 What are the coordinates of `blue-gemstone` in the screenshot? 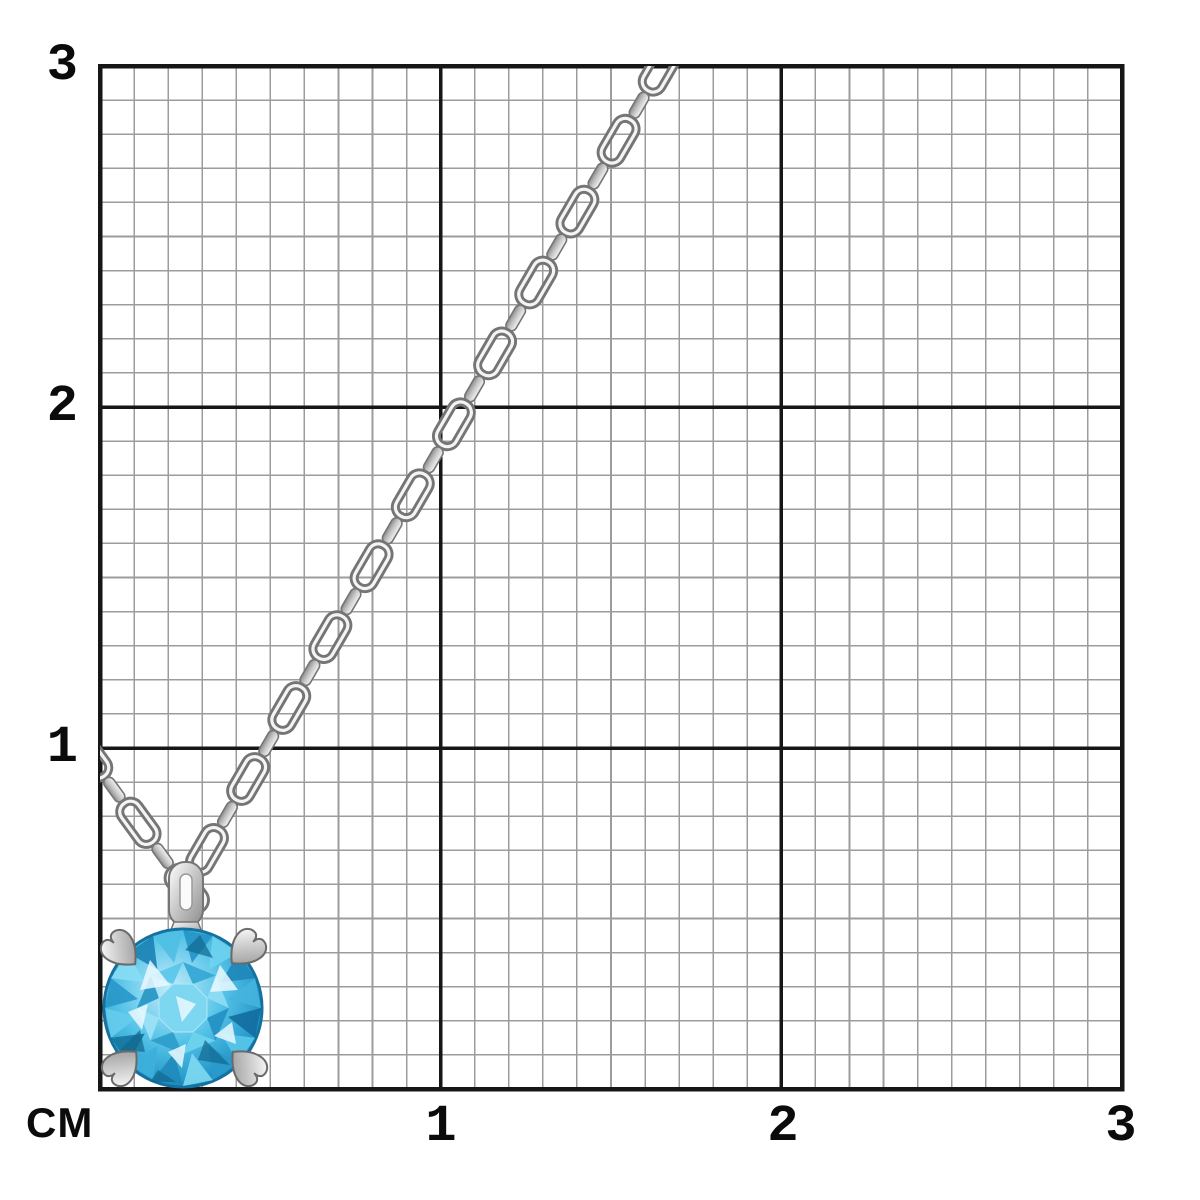 It's located at (183, 1008).